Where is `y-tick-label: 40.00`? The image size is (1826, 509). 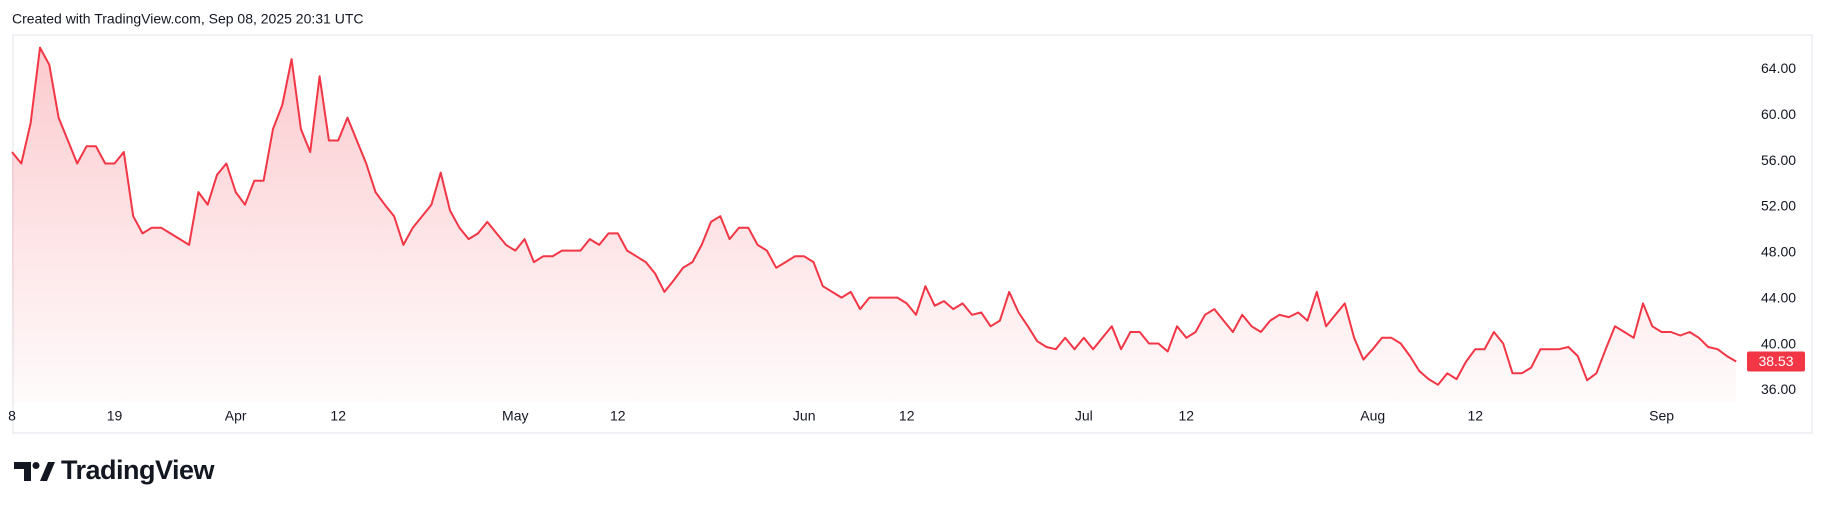 y-tick-label: 40.00 is located at coordinates (1778, 343).